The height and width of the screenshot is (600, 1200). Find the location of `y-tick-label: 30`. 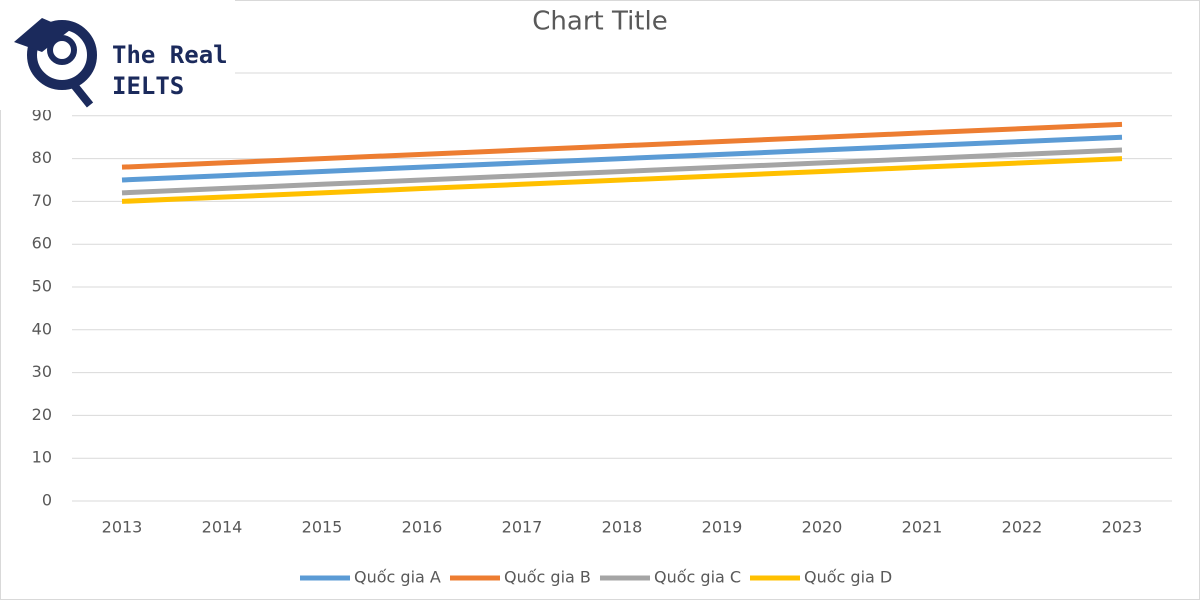

y-tick-label: 30 is located at coordinates (42, 371).